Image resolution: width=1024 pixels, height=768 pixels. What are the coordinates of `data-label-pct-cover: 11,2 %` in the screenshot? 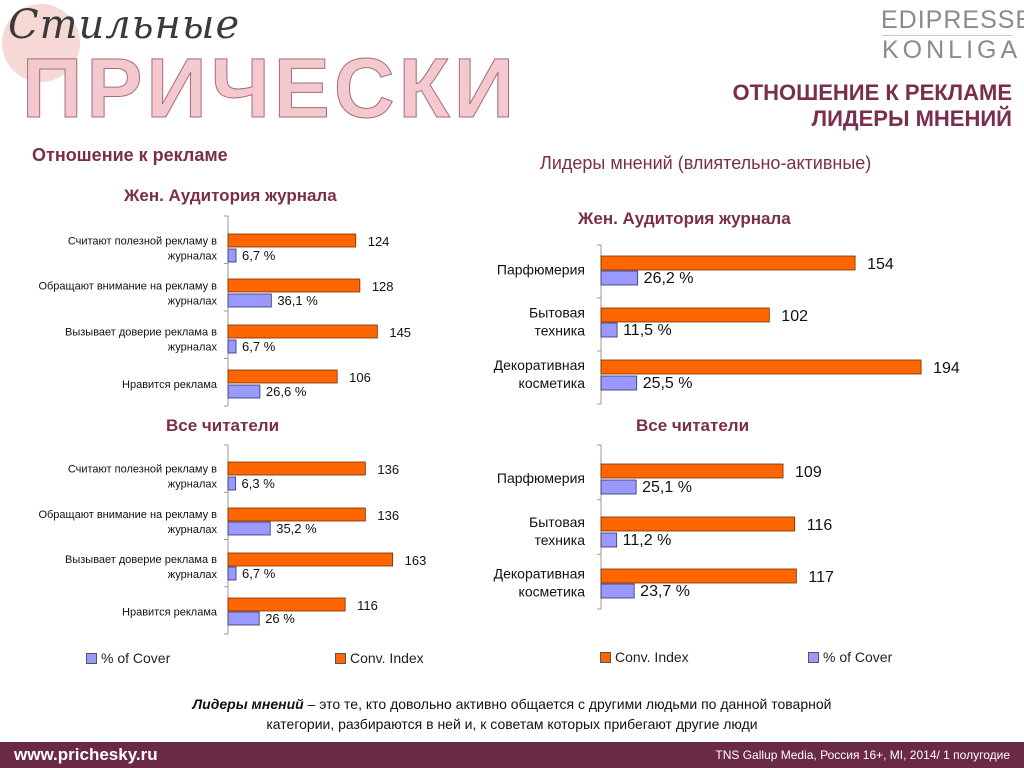 It's located at (647, 540).